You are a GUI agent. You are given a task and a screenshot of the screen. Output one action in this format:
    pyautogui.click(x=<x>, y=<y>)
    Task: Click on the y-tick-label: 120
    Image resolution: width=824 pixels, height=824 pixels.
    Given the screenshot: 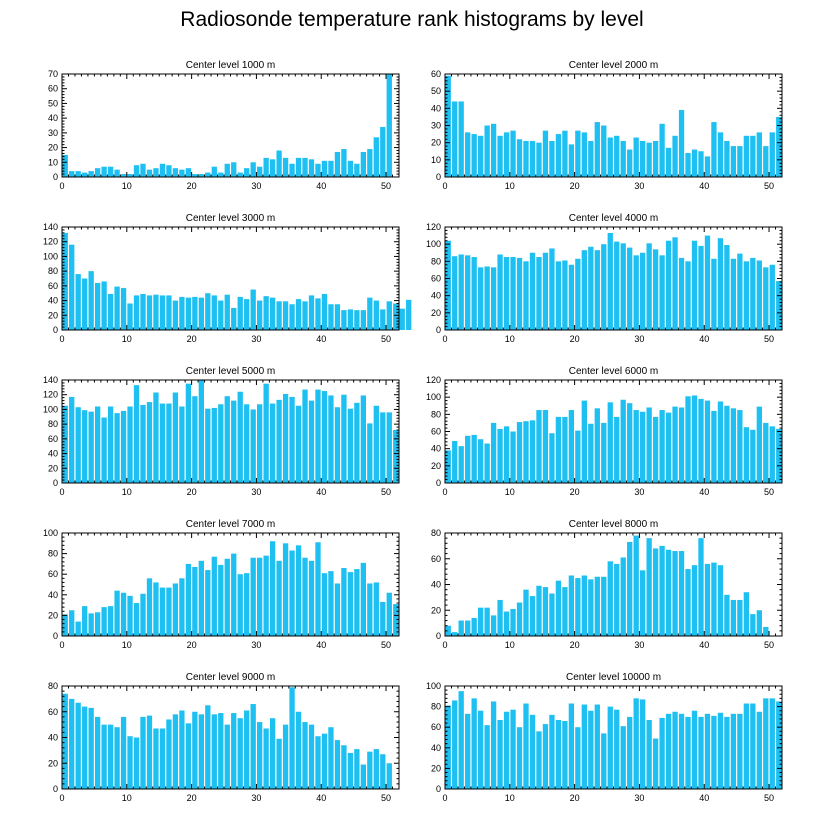 What is the action you would take?
    pyautogui.click(x=50, y=242)
    